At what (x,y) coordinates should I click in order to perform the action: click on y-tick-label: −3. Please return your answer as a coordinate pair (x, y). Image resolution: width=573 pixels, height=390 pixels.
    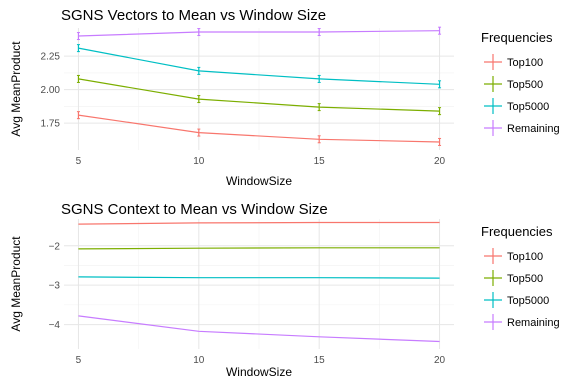
    Looking at the image, I should click on (55, 286).